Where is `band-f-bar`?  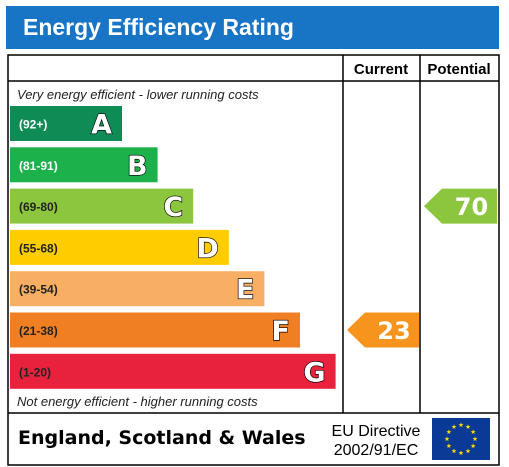
band-f-bar is located at coordinates (155, 330).